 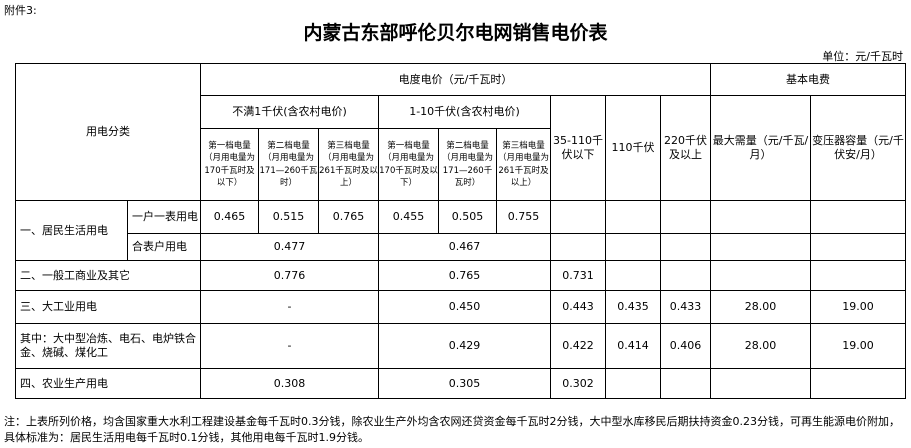 I want to click on cell: 0.455, so click(x=408, y=217).